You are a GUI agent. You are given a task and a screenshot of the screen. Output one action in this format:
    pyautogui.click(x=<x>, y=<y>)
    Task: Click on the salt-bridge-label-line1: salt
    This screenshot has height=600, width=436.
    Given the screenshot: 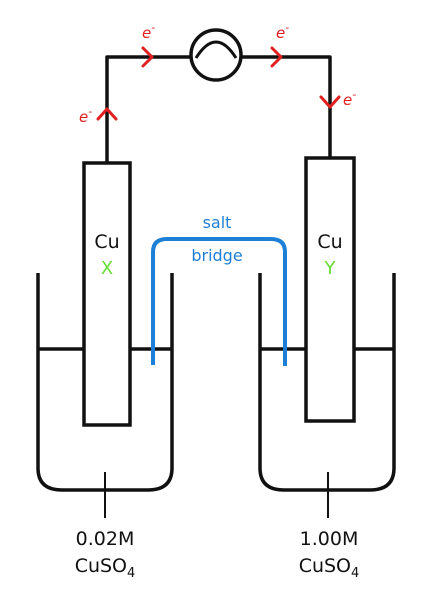 What is the action you would take?
    pyautogui.click(x=217, y=222)
    